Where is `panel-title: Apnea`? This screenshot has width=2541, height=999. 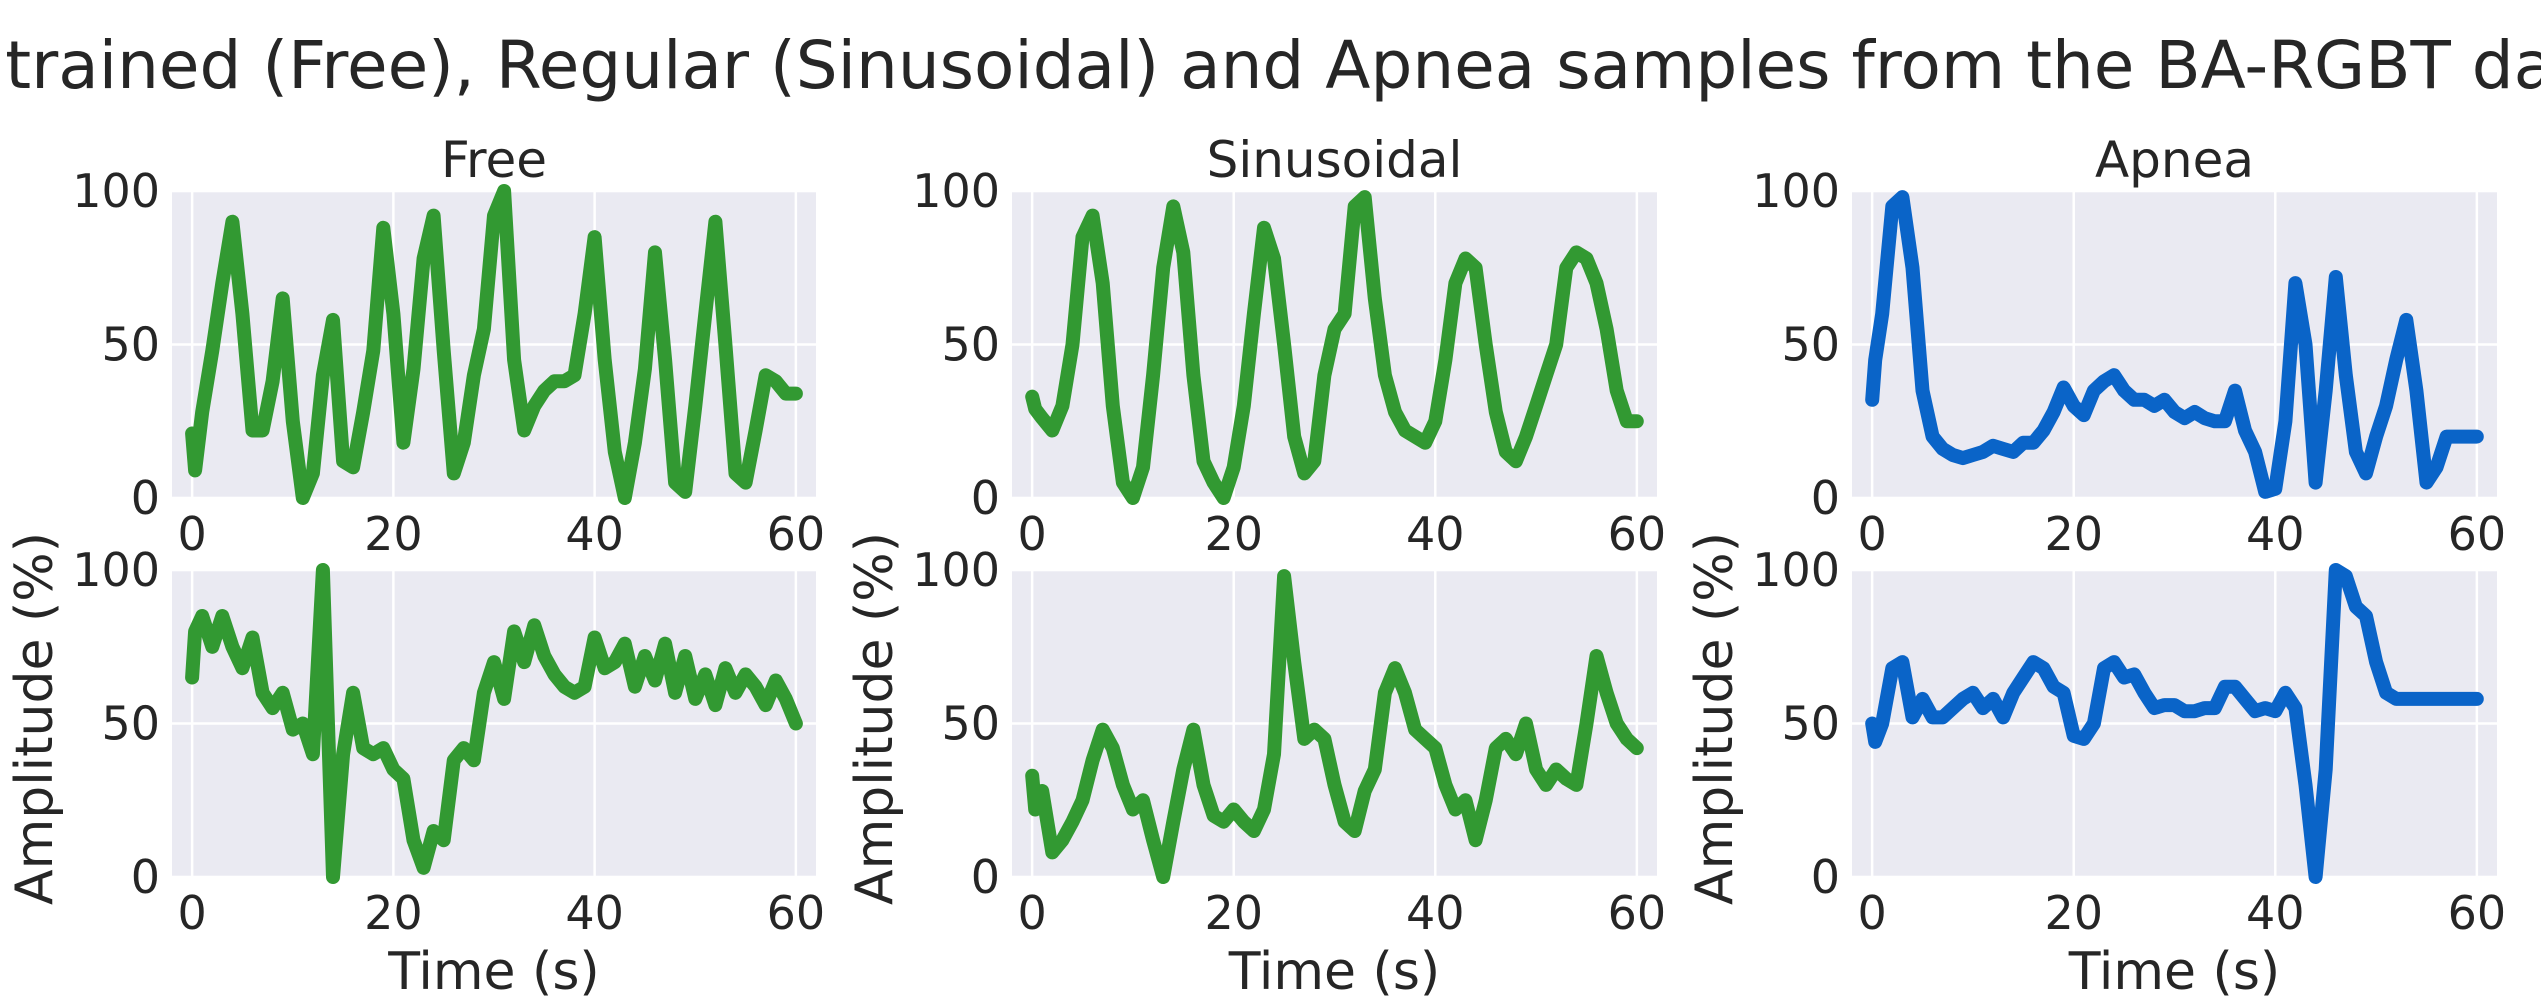
panel-title: Apnea is located at coordinates (2174, 160).